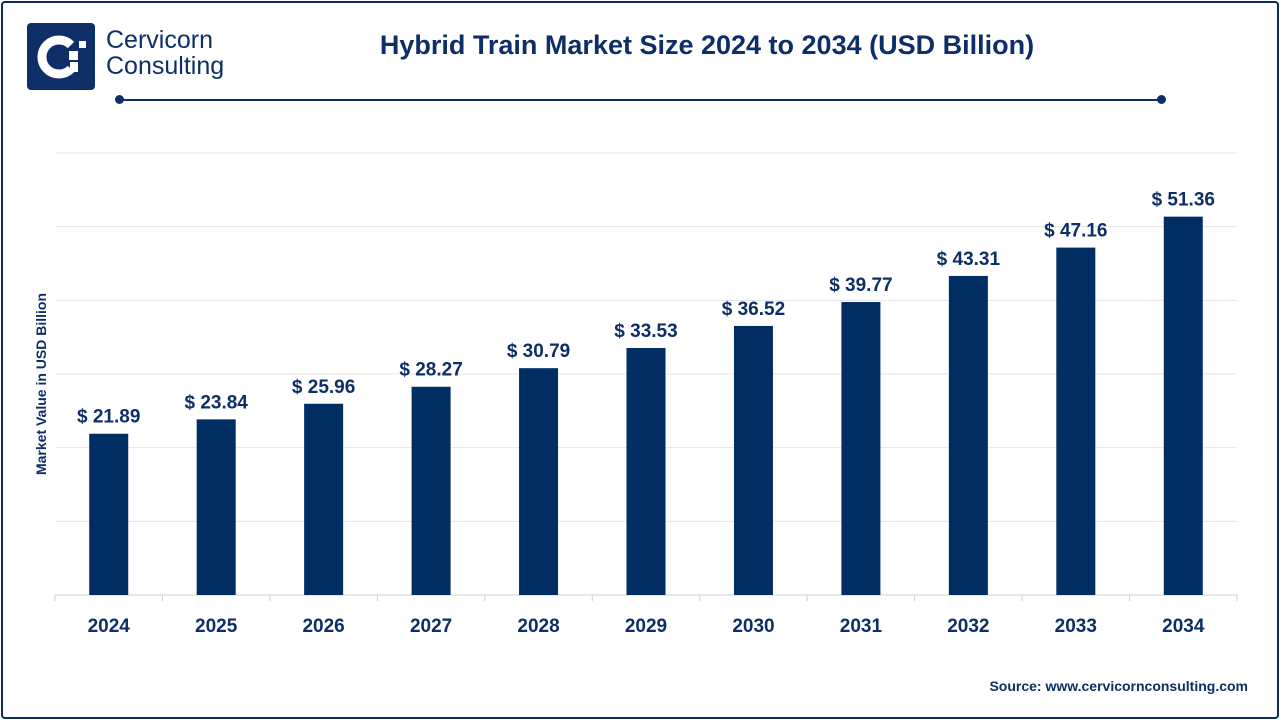  What do you see at coordinates (861, 626) in the screenshot?
I see `x-tick-label: 2031` at bounding box center [861, 626].